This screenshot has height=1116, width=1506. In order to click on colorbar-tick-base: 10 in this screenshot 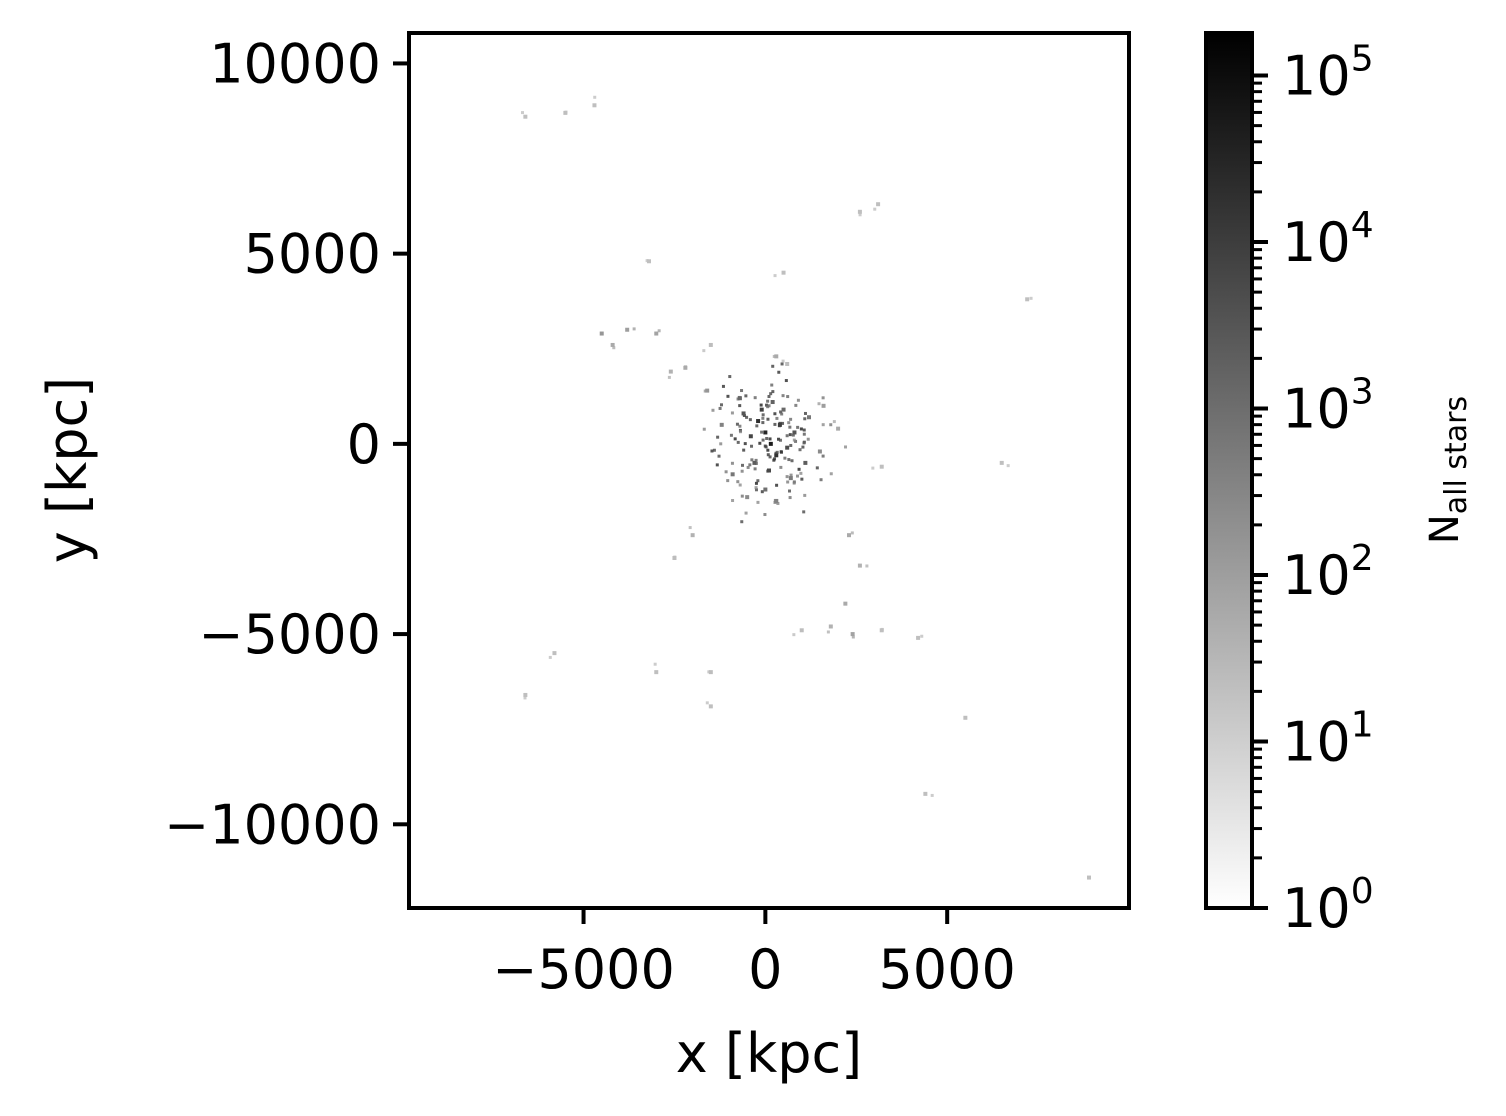, I will do `click(1316, 409)`.